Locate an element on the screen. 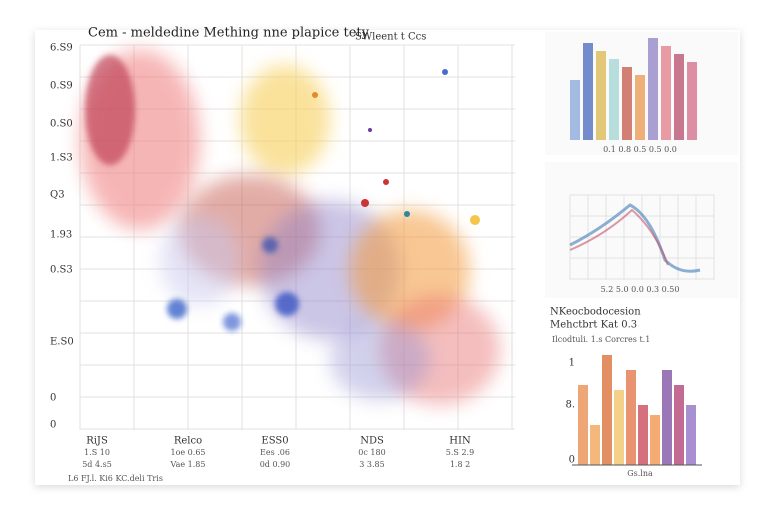 This screenshot has height=512, width=768. y-label: 1.S3 is located at coordinates (61, 158).